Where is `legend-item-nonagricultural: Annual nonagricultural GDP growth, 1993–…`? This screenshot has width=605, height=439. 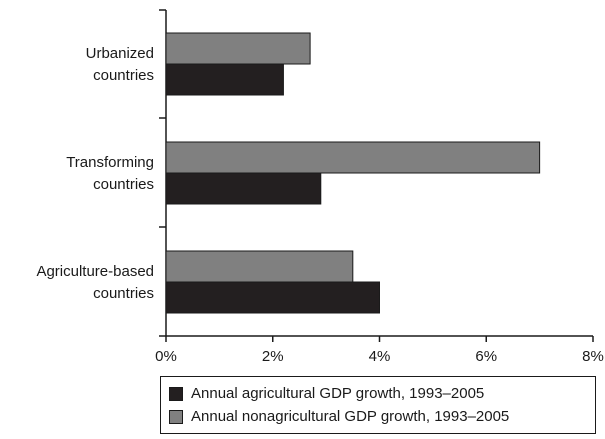 legend-item-nonagricultural: Annual nonagricultural GDP growth, 1993–… is located at coordinates (382, 416).